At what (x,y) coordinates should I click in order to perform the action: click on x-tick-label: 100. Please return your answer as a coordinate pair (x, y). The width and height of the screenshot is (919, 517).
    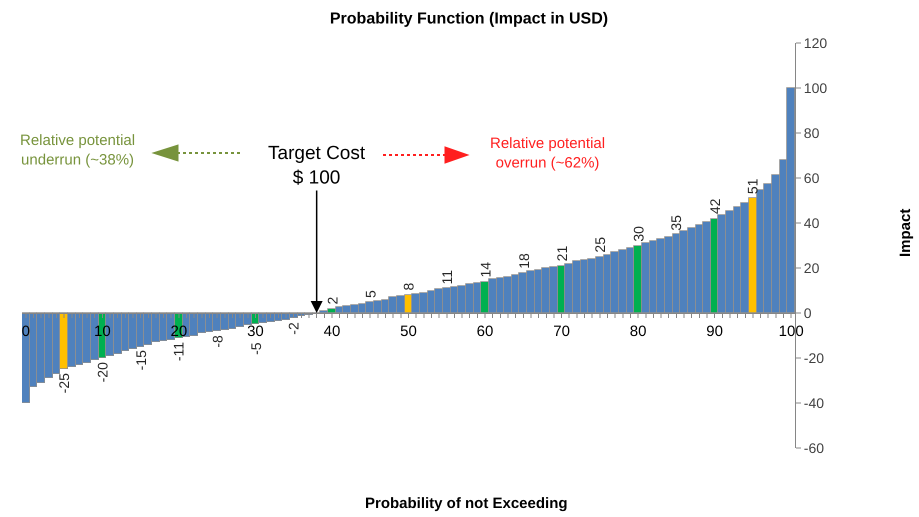
    Looking at the image, I should click on (791, 331).